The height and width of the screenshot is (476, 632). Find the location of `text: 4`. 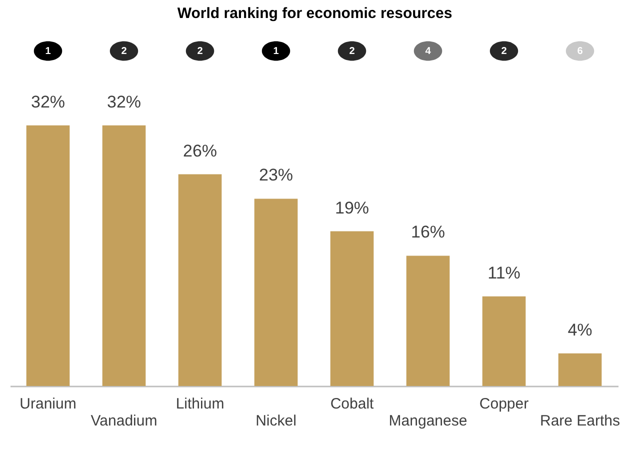

text: 4 is located at coordinates (428, 51).